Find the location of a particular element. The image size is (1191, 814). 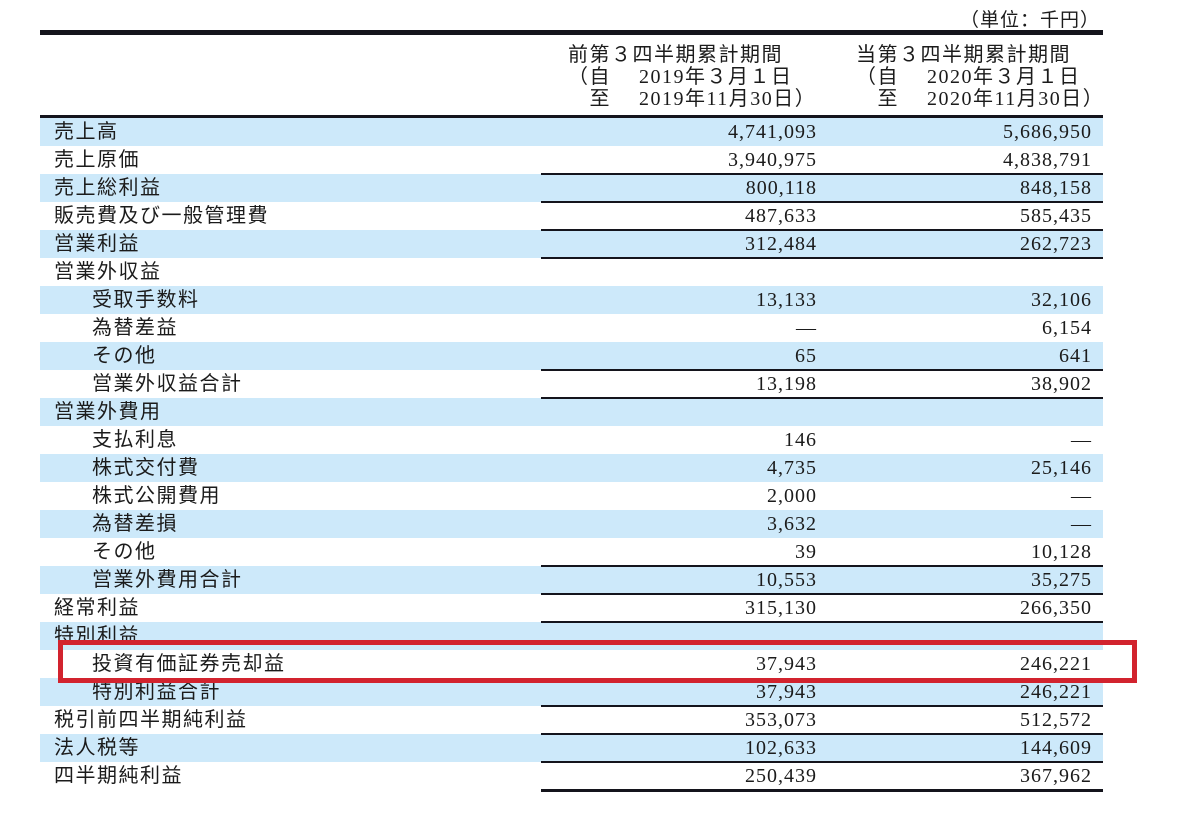

table-row: 営業外費用 is located at coordinates (571, 412).